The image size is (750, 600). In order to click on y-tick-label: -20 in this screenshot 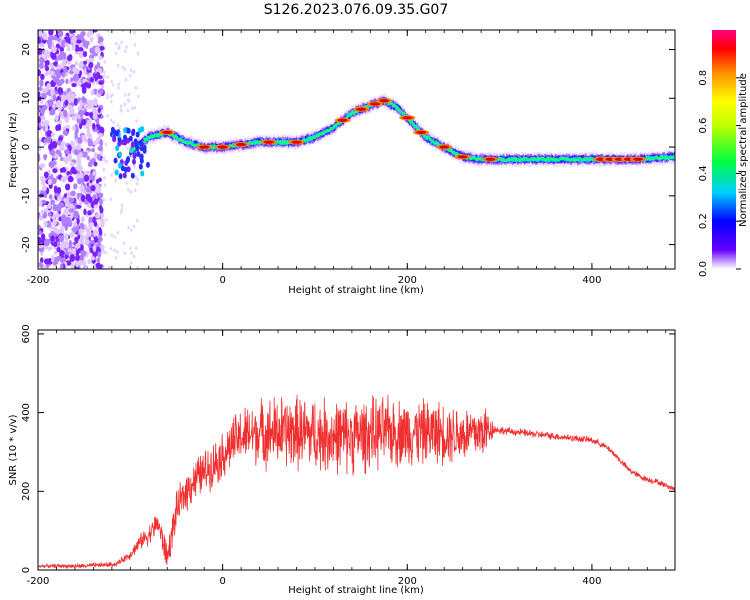, I will do `click(26, 244)`.